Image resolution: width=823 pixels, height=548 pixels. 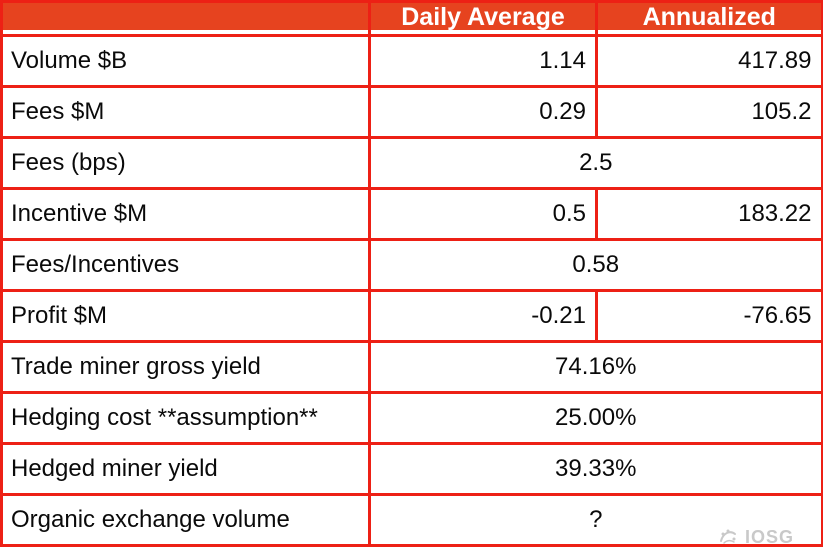 I want to click on header-daily-average: Daily Average, so click(x=483, y=18).